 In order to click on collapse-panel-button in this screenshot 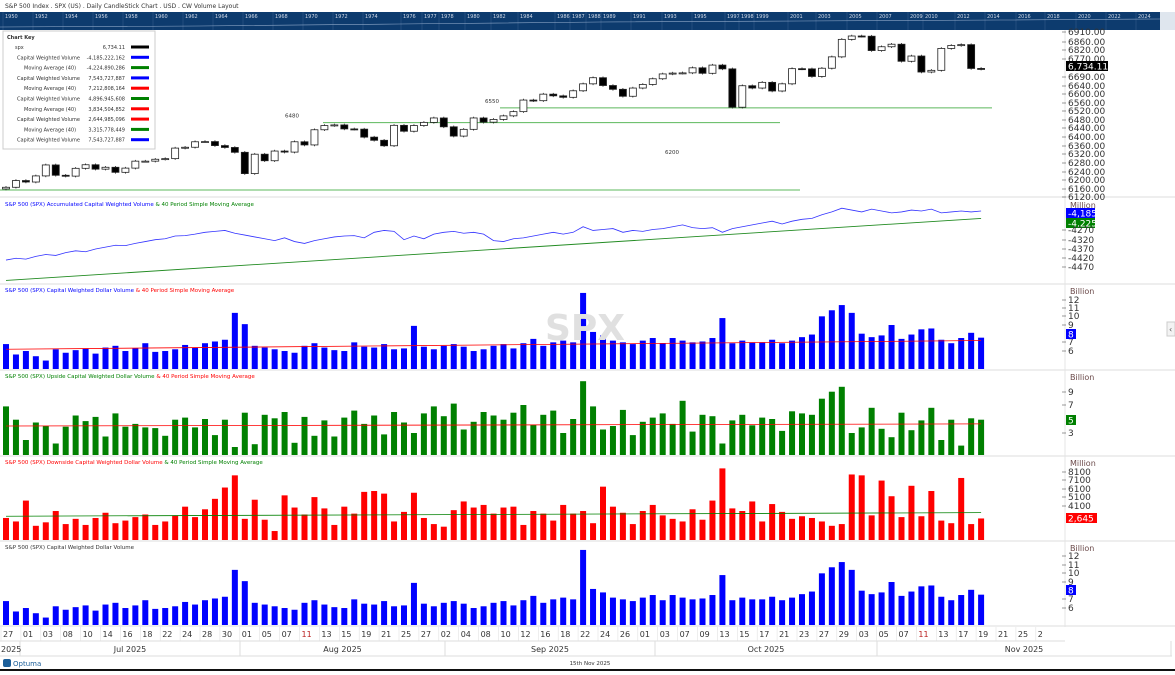, I will do `click(1170, 329)`.